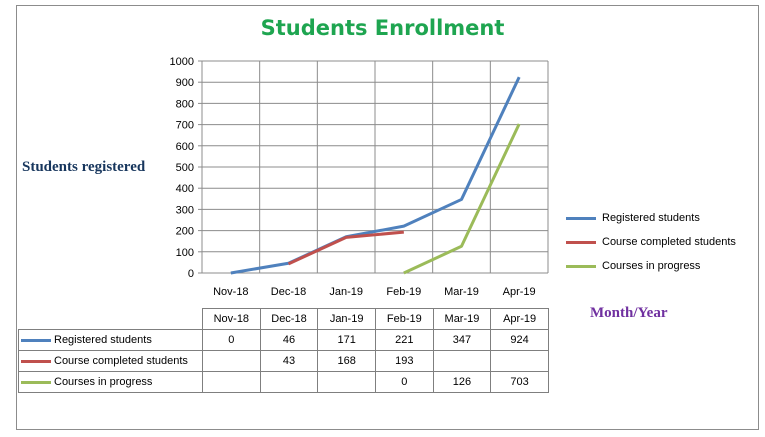 The width and height of the screenshot is (765, 437). Describe the element at coordinates (382, 28) in the screenshot. I see `chart-title: Students Enrollment` at that location.